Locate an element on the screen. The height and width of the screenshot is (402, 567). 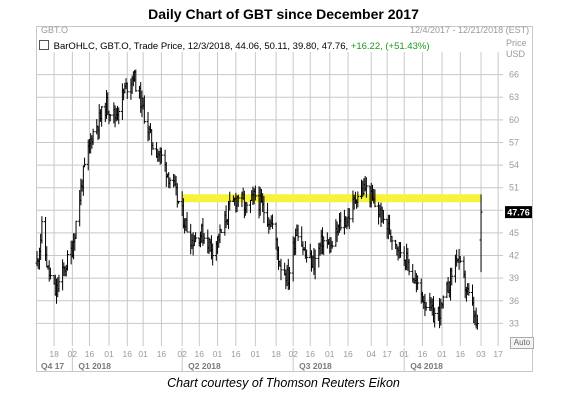
legend-change: +16.22, (+51.43%) is located at coordinates (390, 46).